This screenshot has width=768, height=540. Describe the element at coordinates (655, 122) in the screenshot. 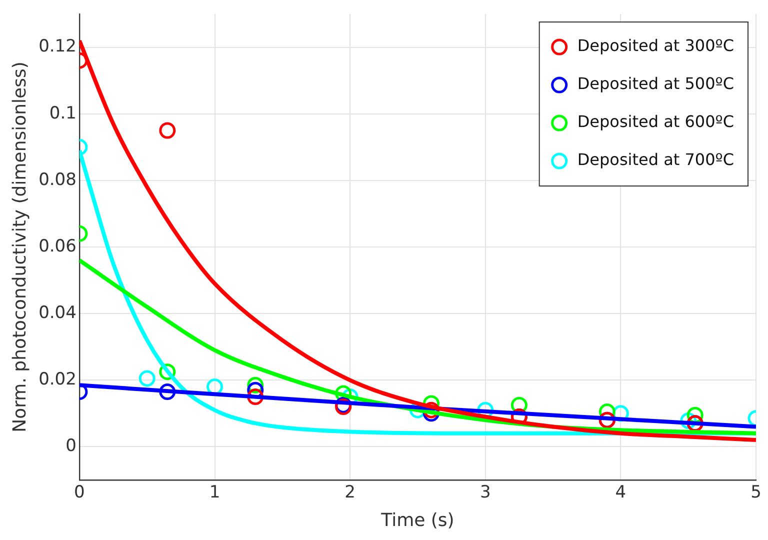

I see `legend-label: Deposited at 600ºC` at that location.